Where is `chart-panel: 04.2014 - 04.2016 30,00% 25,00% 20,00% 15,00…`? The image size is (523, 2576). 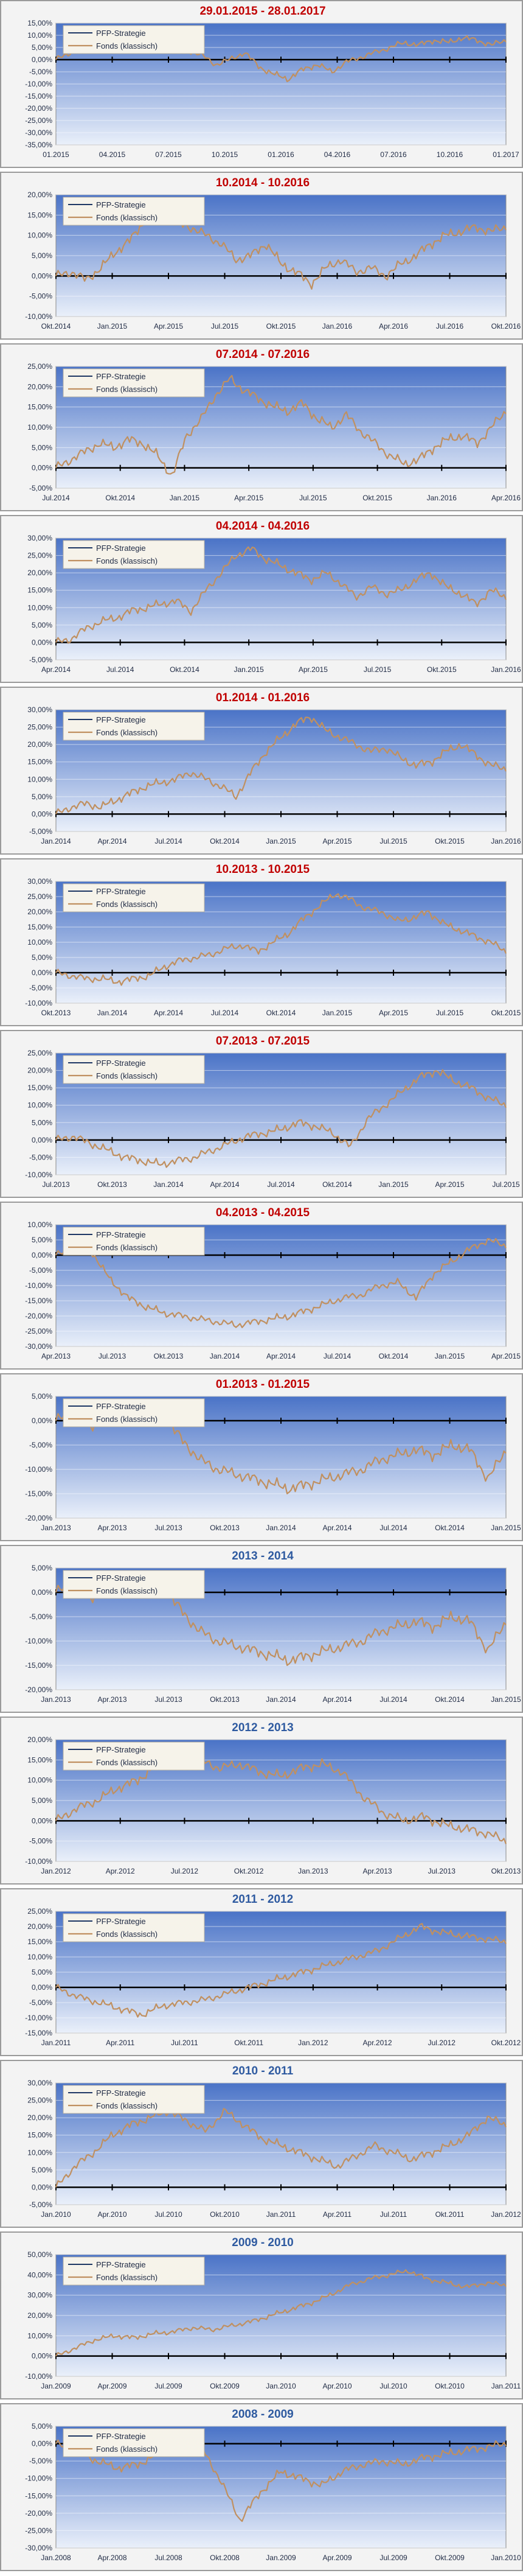
chart-panel: 04.2014 - 04.2016 30,00% 25,00% 20,00% 15,00… is located at coordinates (261, 599).